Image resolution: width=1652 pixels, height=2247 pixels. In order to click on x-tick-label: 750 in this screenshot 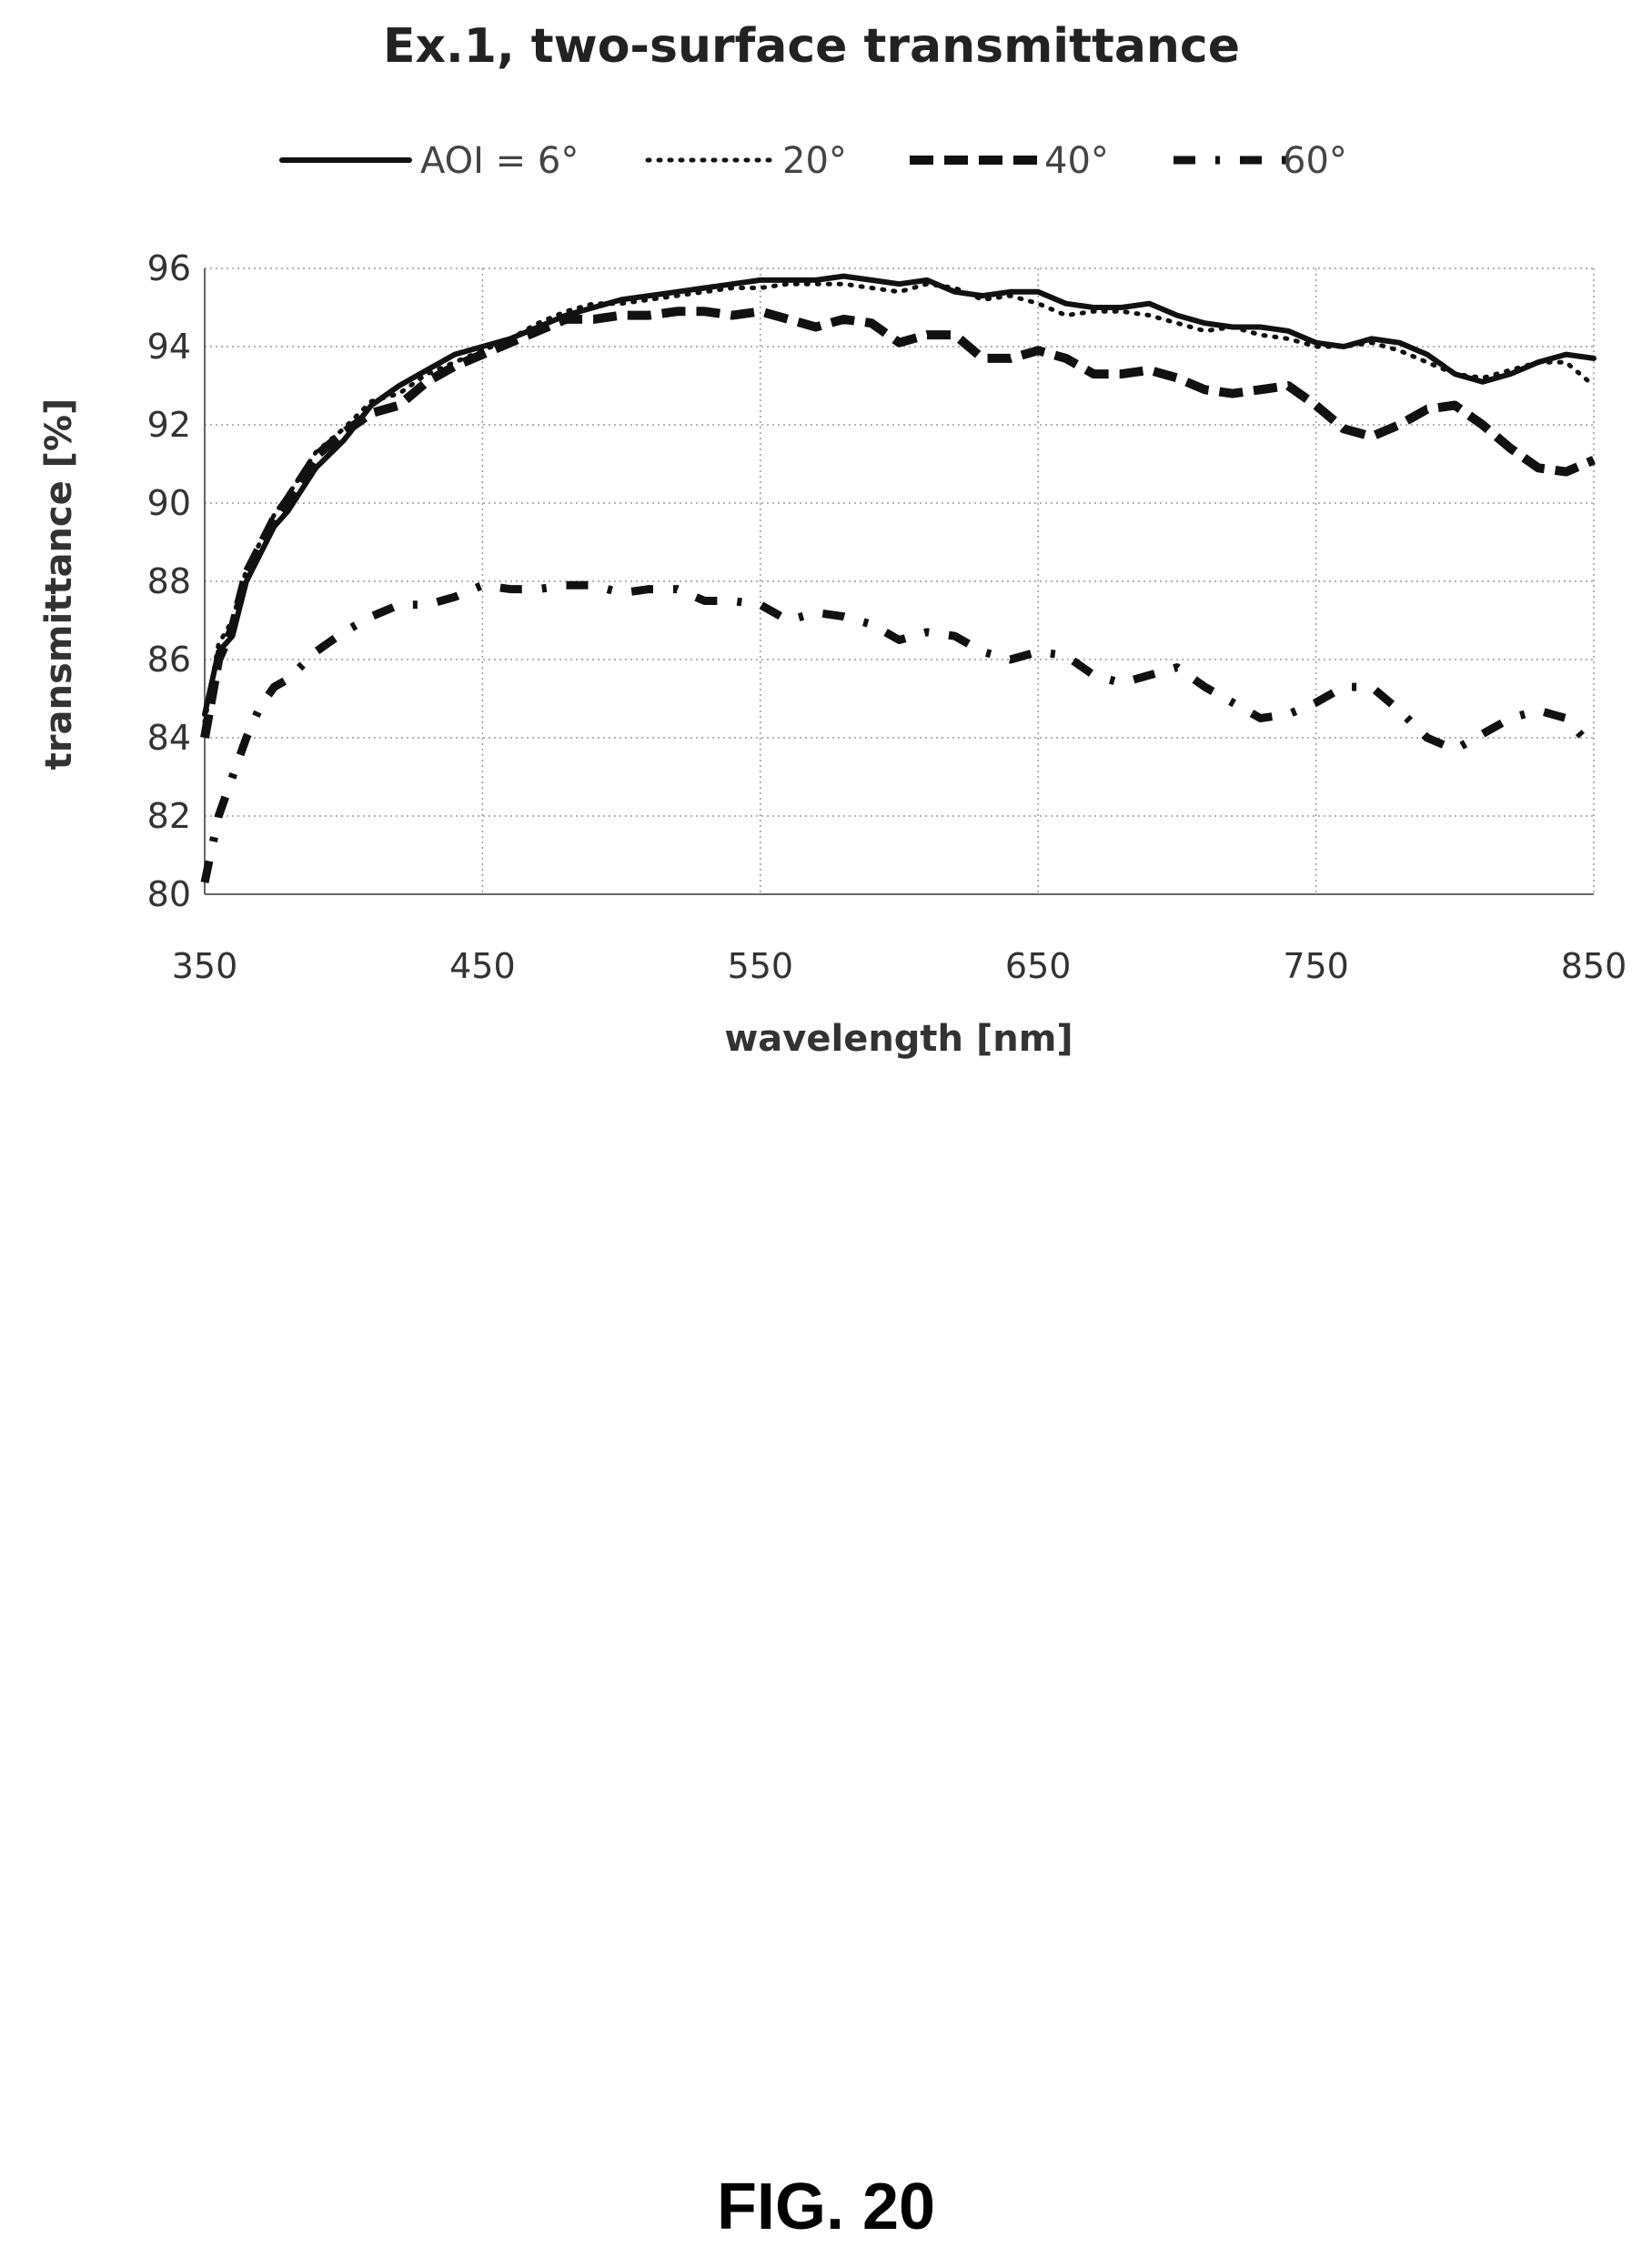, I will do `click(1316, 966)`.